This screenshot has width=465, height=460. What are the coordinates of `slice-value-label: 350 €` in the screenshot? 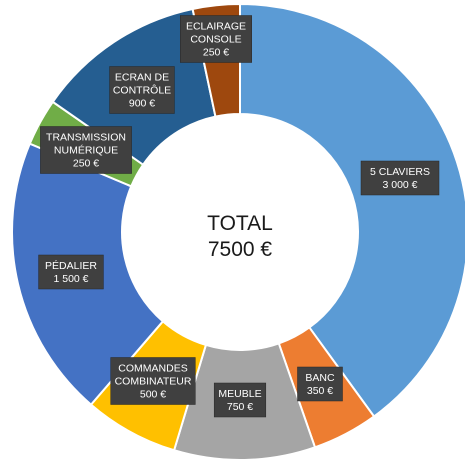 It's located at (320, 391).